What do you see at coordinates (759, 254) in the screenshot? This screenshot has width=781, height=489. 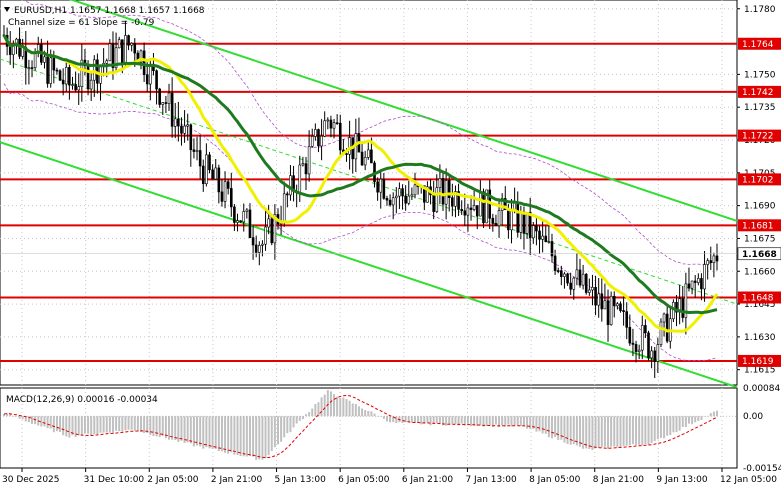 I see `current-price-tag` at bounding box center [759, 254].